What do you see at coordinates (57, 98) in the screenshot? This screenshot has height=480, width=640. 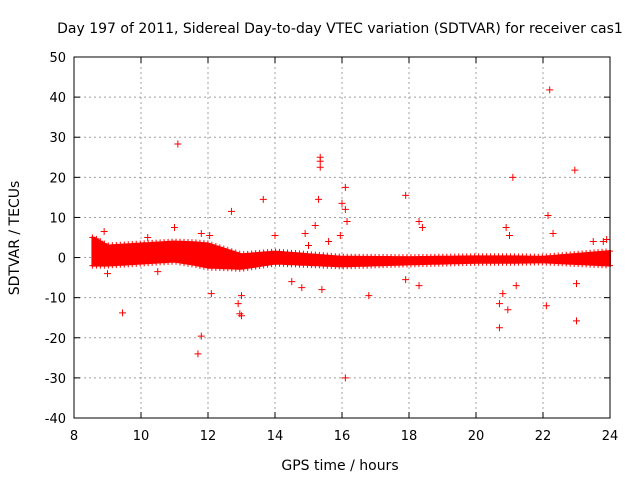 I see `y-tick-label: 40` at bounding box center [57, 98].